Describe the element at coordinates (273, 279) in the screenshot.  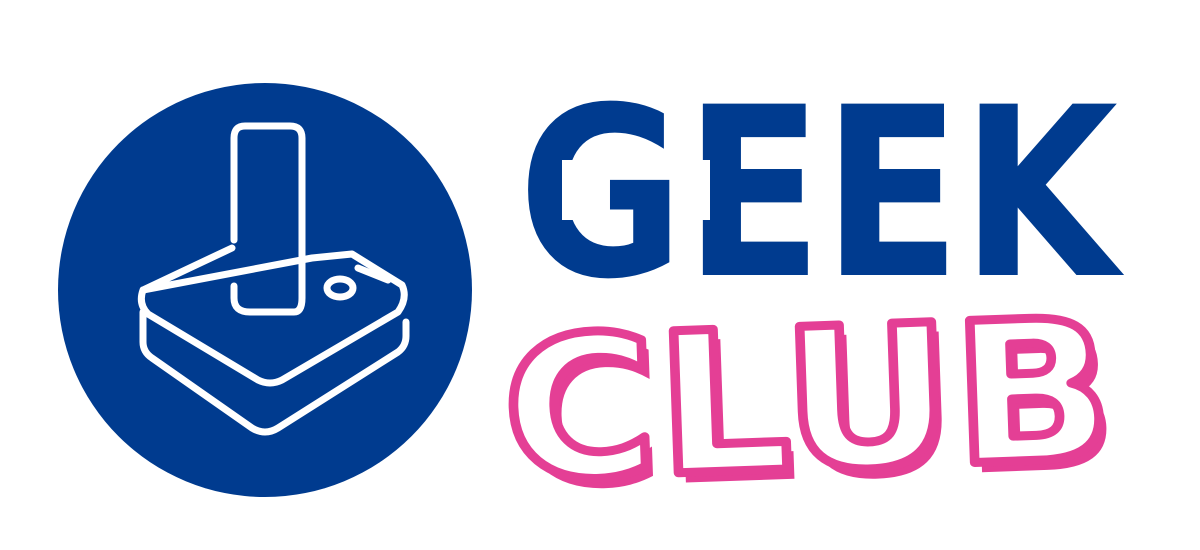
I see `joystick-icon` at that location.